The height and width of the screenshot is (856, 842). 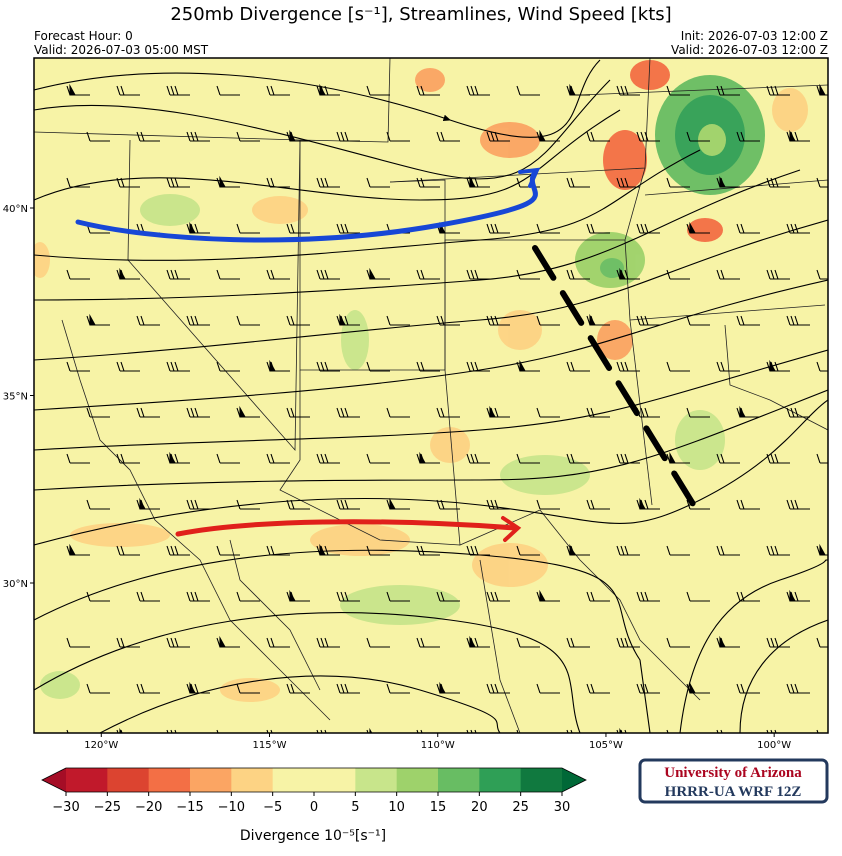 I want to click on colorbar-tick-label: 10, so click(x=396, y=807).